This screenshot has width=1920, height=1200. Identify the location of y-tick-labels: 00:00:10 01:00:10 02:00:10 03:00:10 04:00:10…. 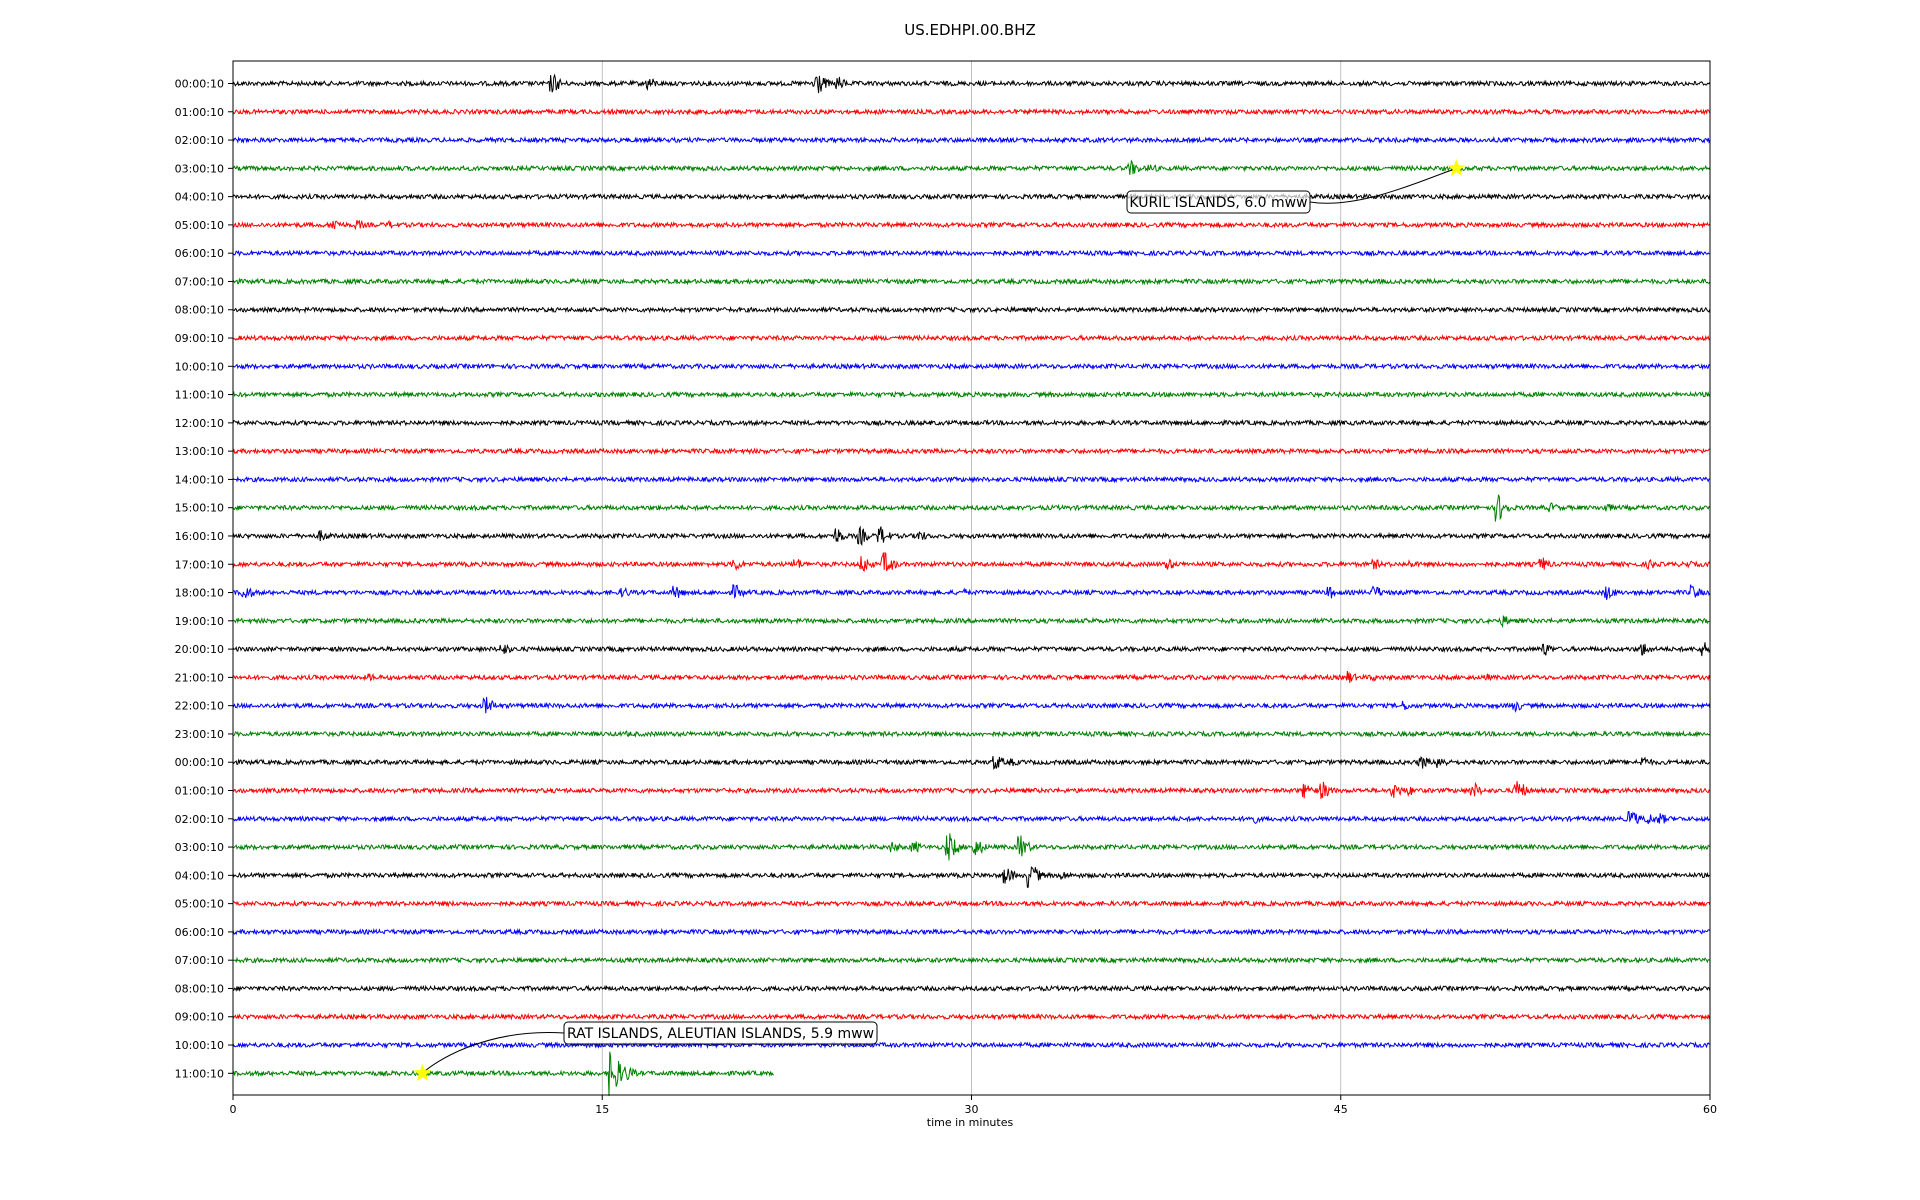
(204, 579).